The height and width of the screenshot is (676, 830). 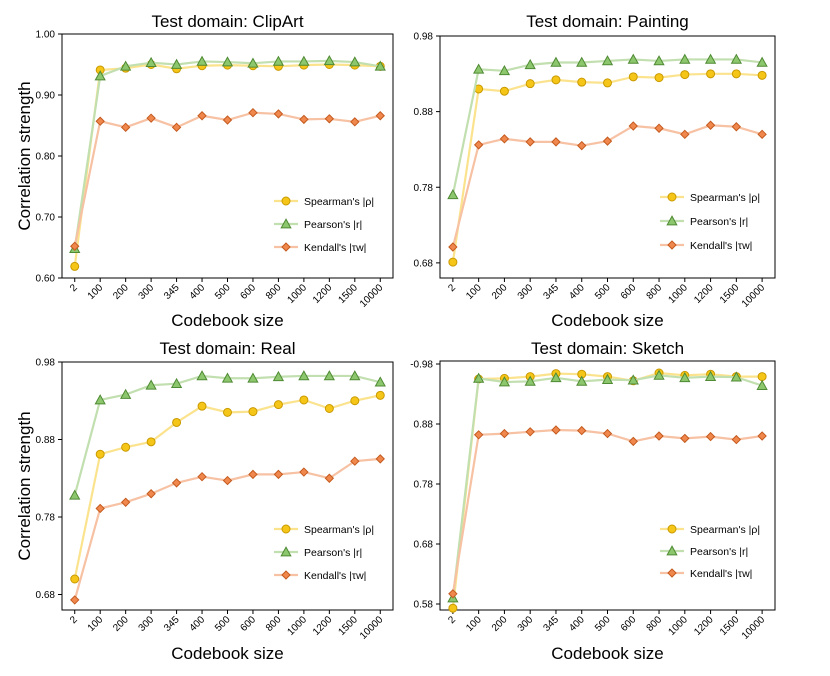 I want to click on x-tick-label: 1200, so click(x=704, y=626).